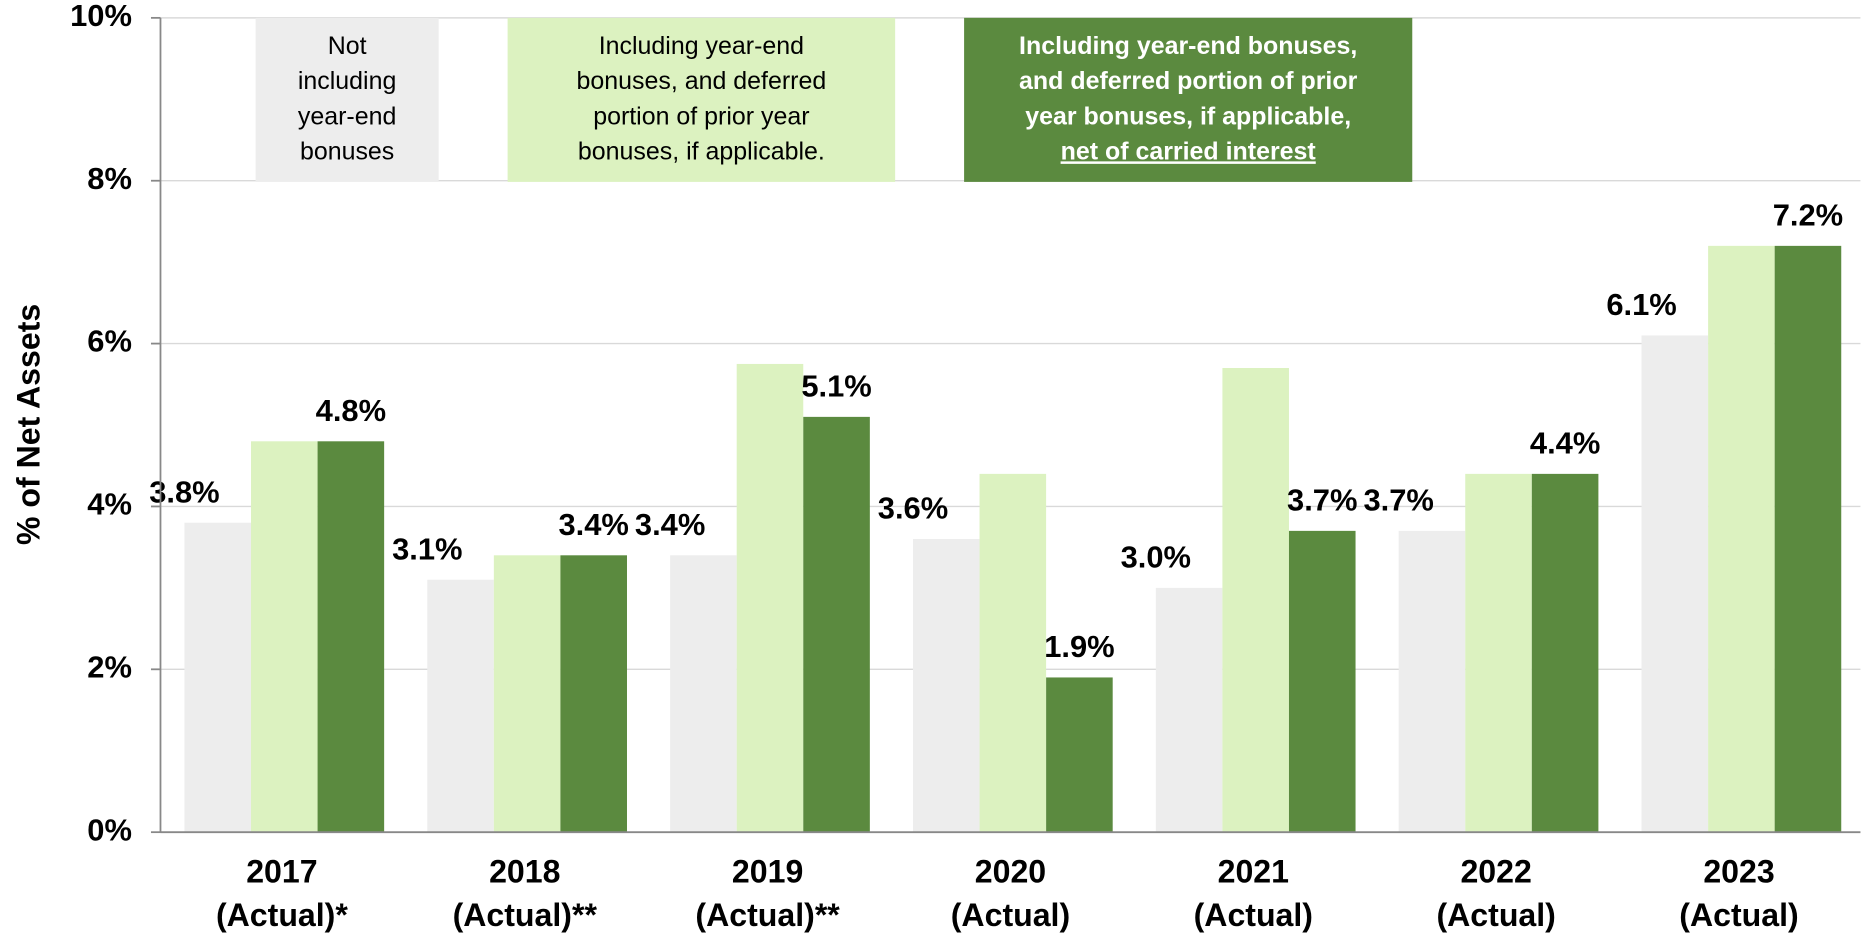  Describe the element at coordinates (1188, 46) in the screenshot. I see `legend-label: Including year-end bonuses,` at that location.